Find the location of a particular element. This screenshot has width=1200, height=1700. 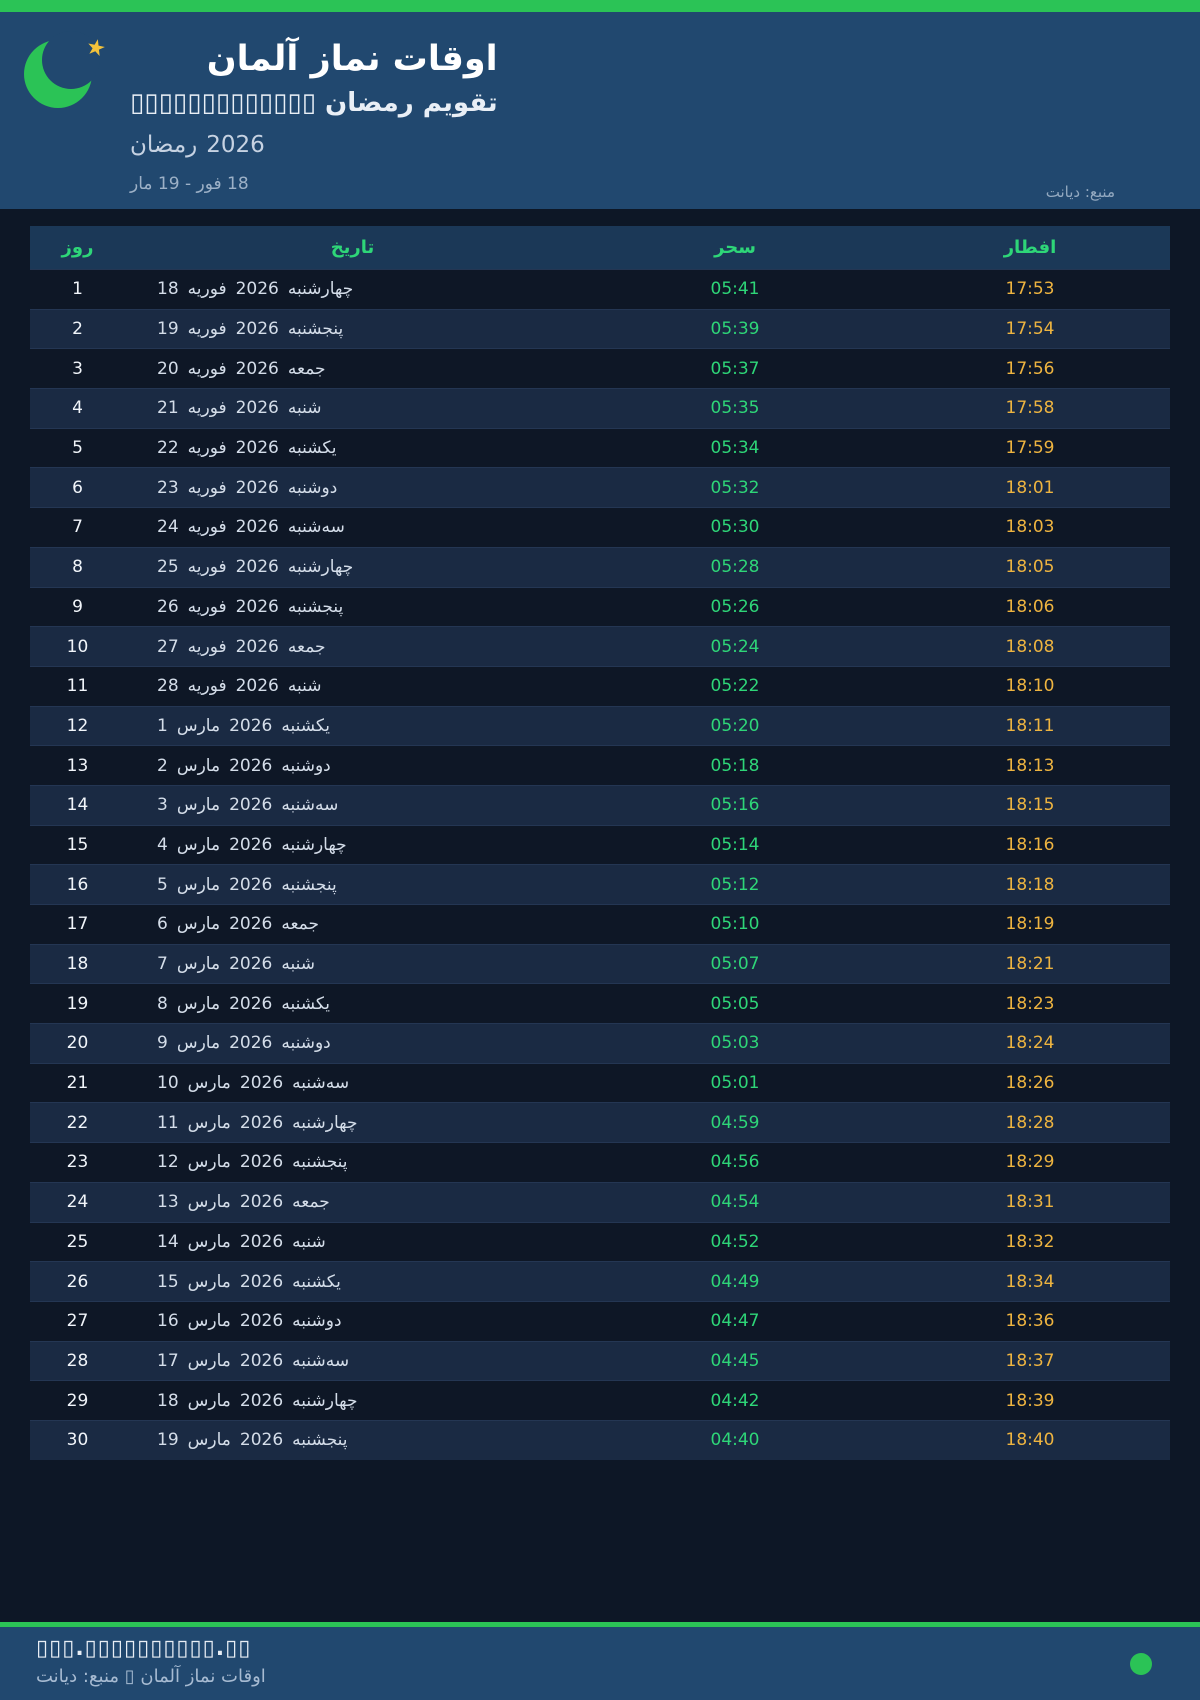

date-cell: 7 مارس 2026 شنبه is located at coordinates (352, 964).